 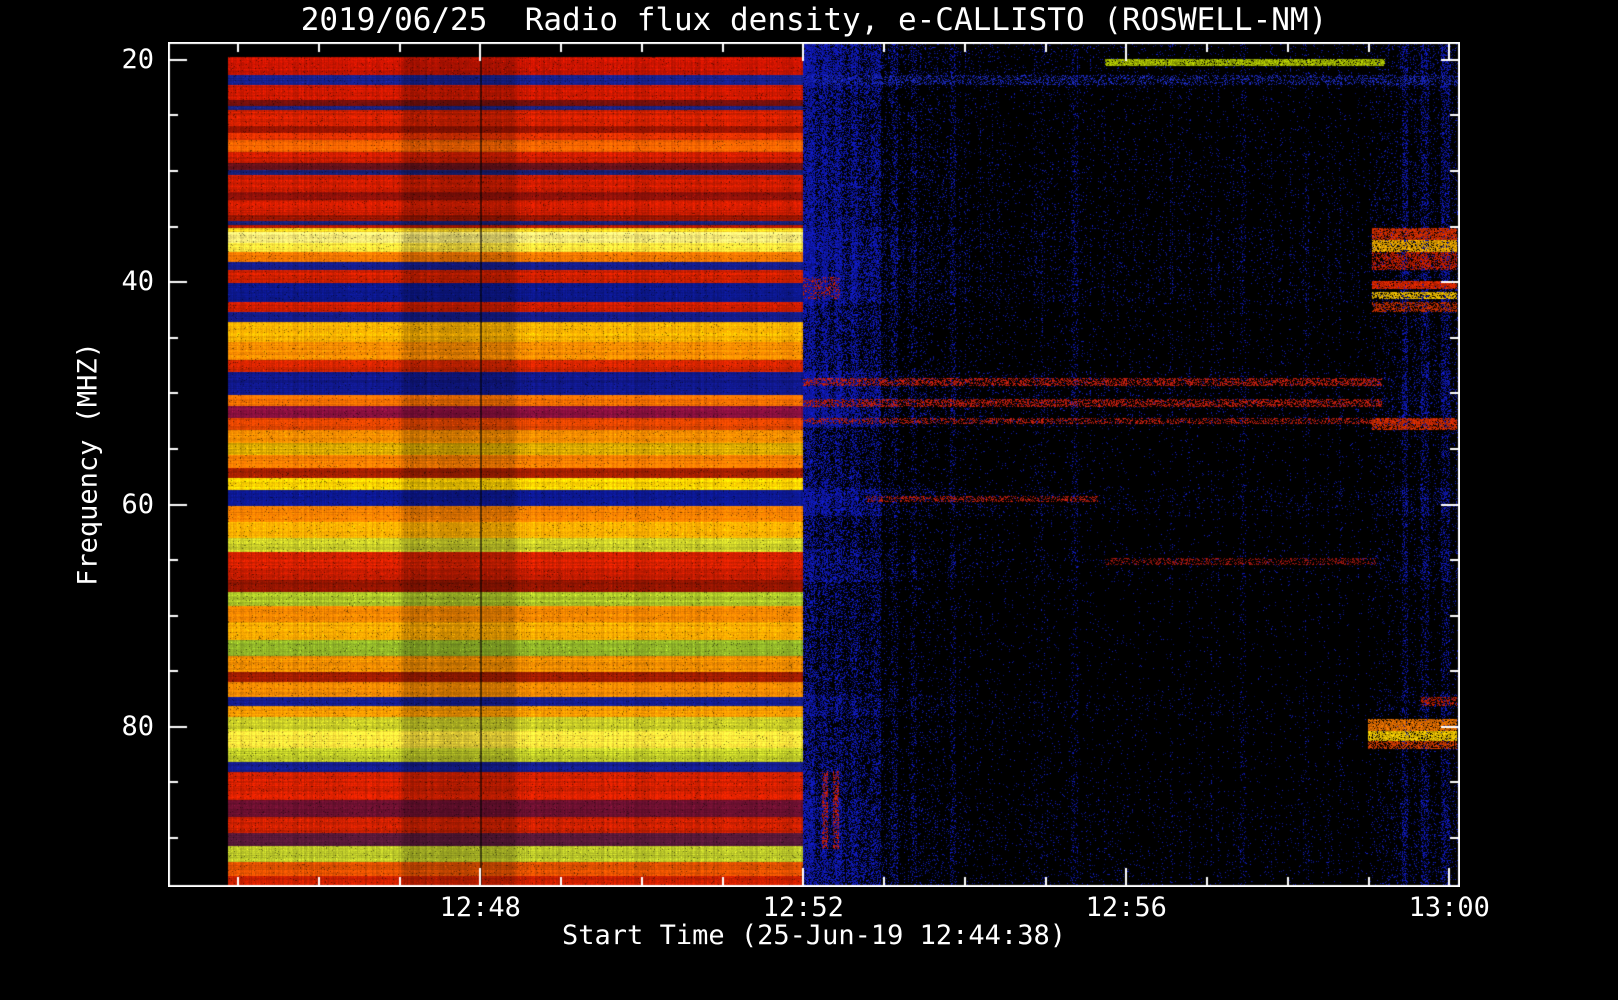 I want to click on x-tick-label: 12:56, so click(x=1126, y=907).